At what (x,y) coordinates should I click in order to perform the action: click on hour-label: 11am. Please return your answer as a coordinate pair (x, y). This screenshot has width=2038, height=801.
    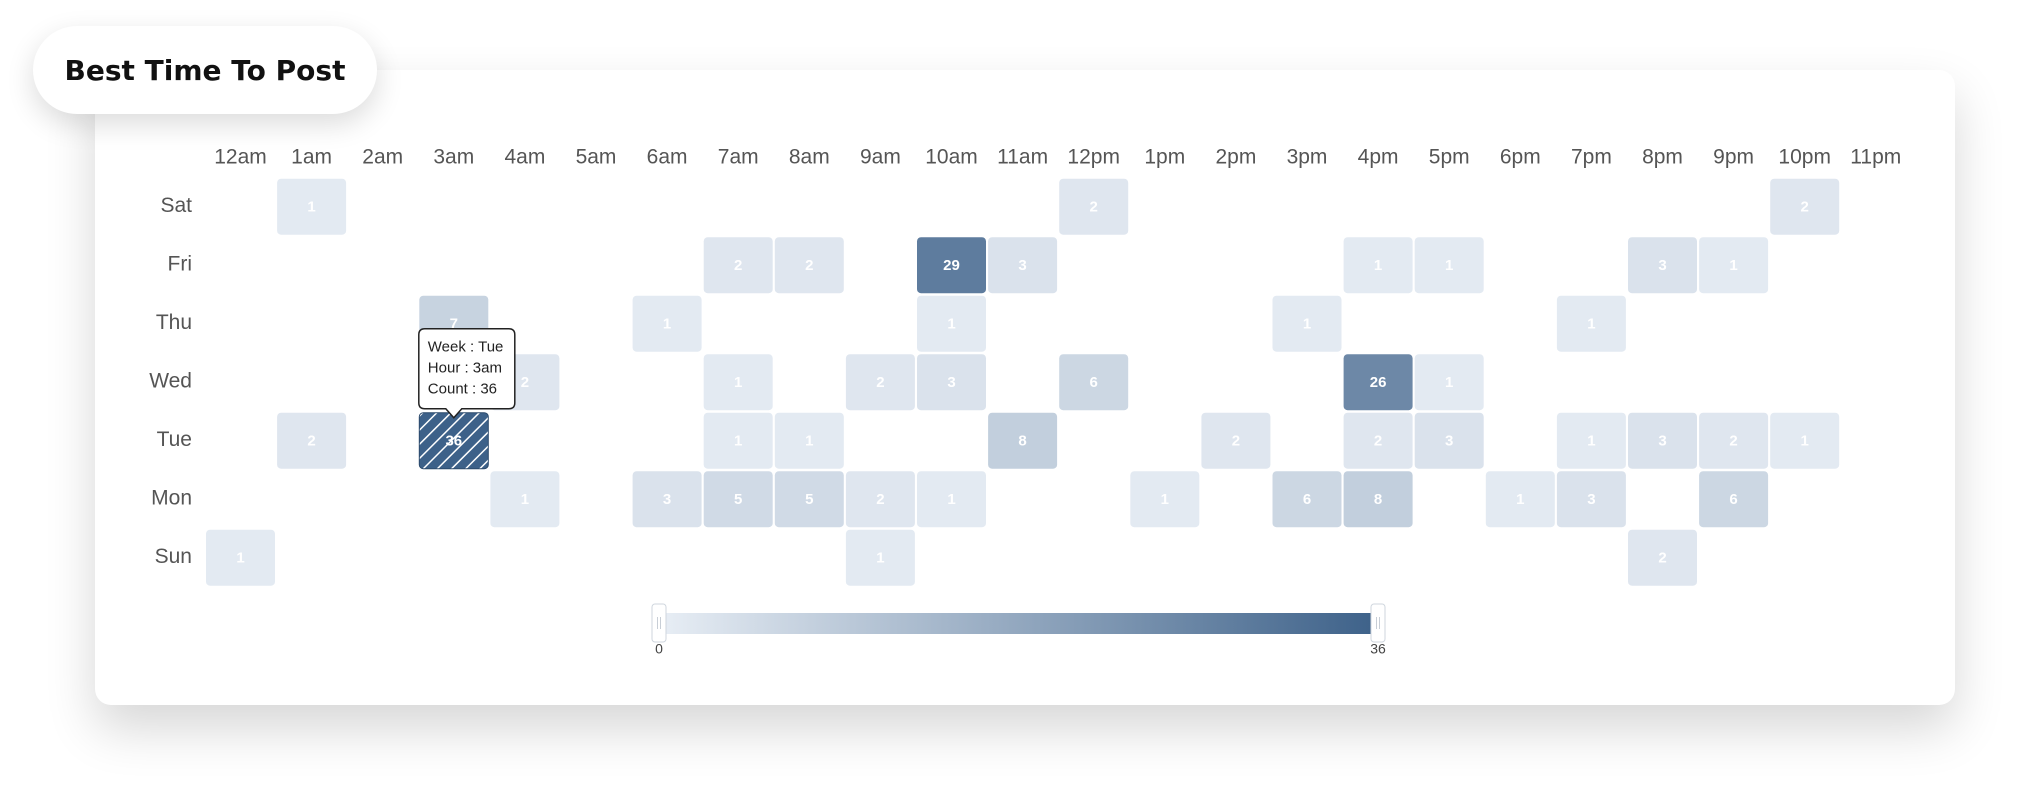
    Looking at the image, I should click on (1022, 157).